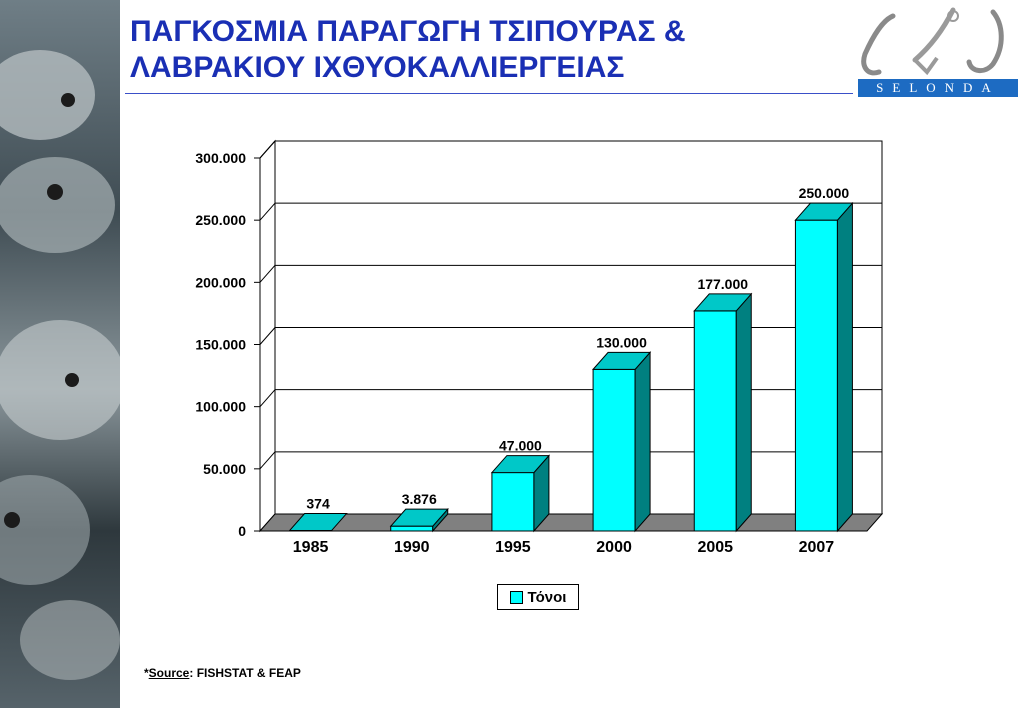 The image size is (1023, 708). What do you see at coordinates (318, 504) in the screenshot?
I see `data-label-1985: 374` at bounding box center [318, 504].